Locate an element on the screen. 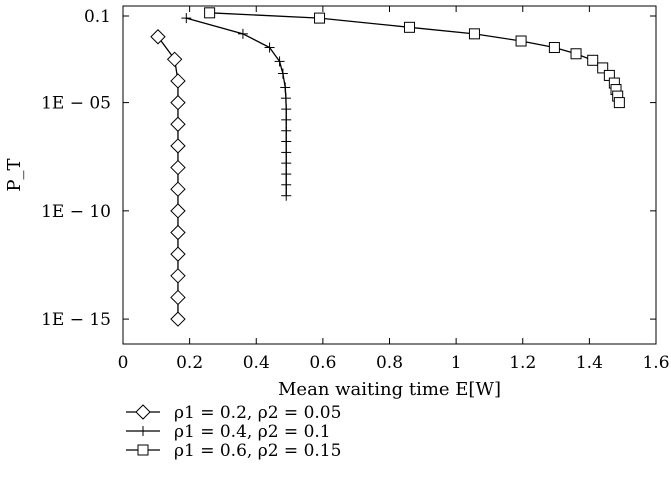  y-tick-label: 1E − 15 is located at coordinates (76, 320).